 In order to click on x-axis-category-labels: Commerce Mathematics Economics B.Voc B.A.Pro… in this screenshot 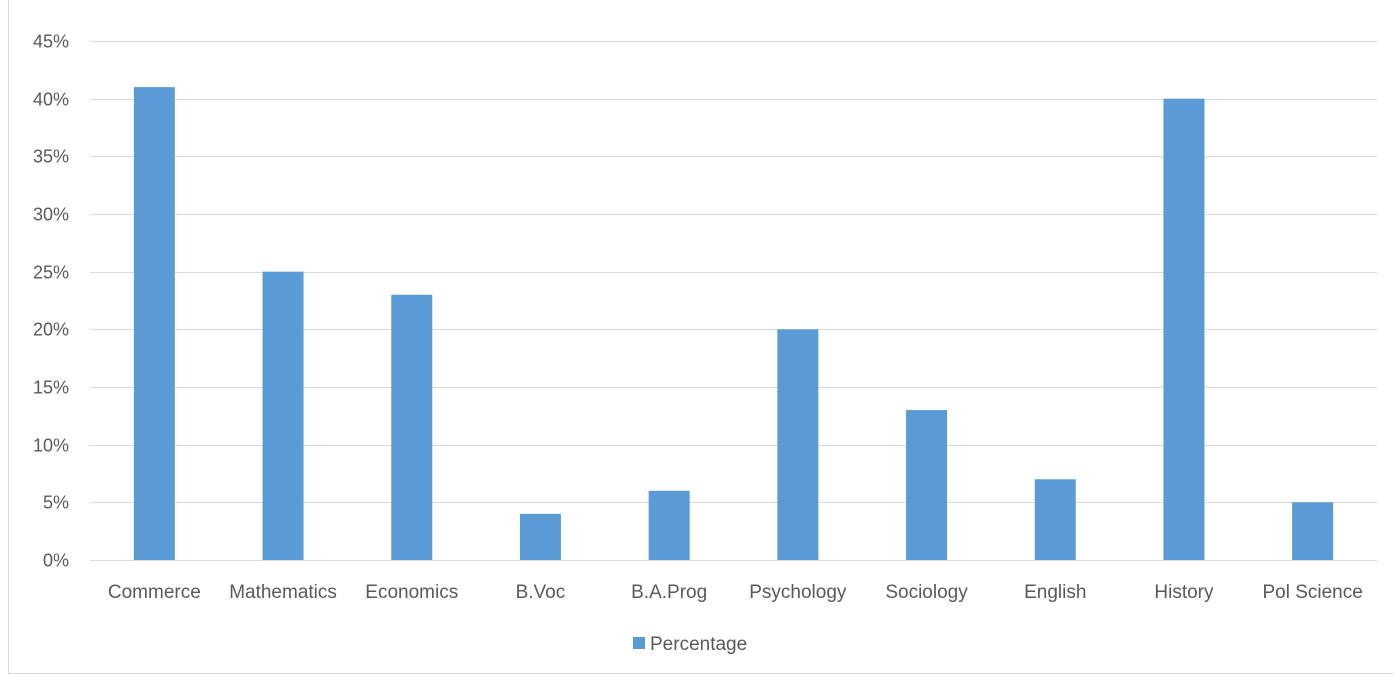, I will do `click(735, 592)`.